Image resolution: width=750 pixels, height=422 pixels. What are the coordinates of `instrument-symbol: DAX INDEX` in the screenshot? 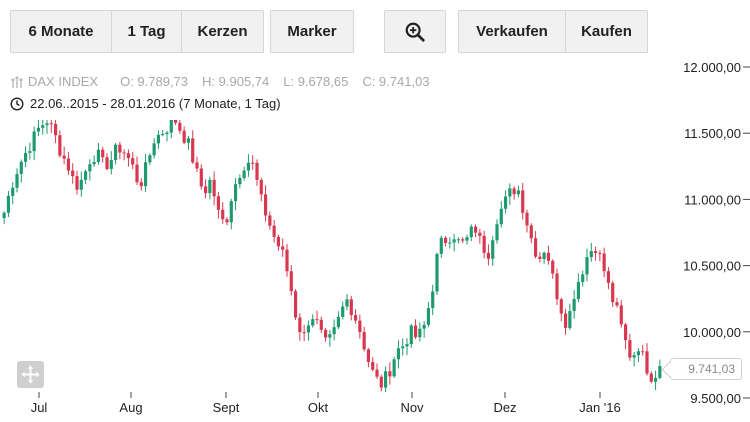 It's located at (54, 81).